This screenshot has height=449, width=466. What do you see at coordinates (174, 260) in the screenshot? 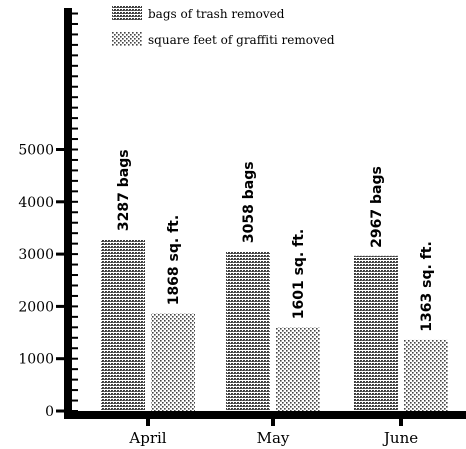
I see `data-label-graffiti-0: 1868 sq. ft.` at bounding box center [174, 260].